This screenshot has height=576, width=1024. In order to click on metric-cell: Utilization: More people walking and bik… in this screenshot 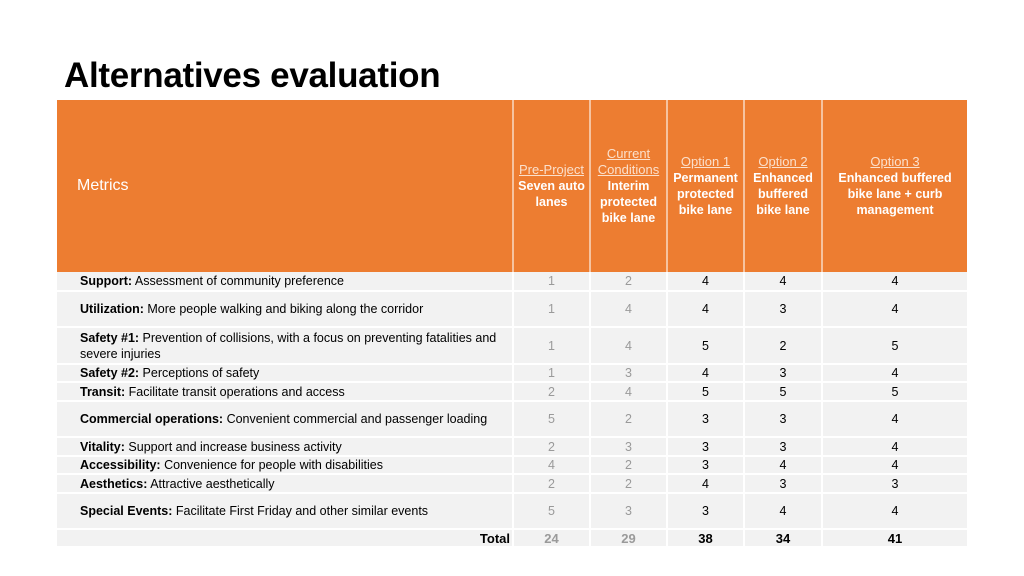, I will do `click(285, 309)`.